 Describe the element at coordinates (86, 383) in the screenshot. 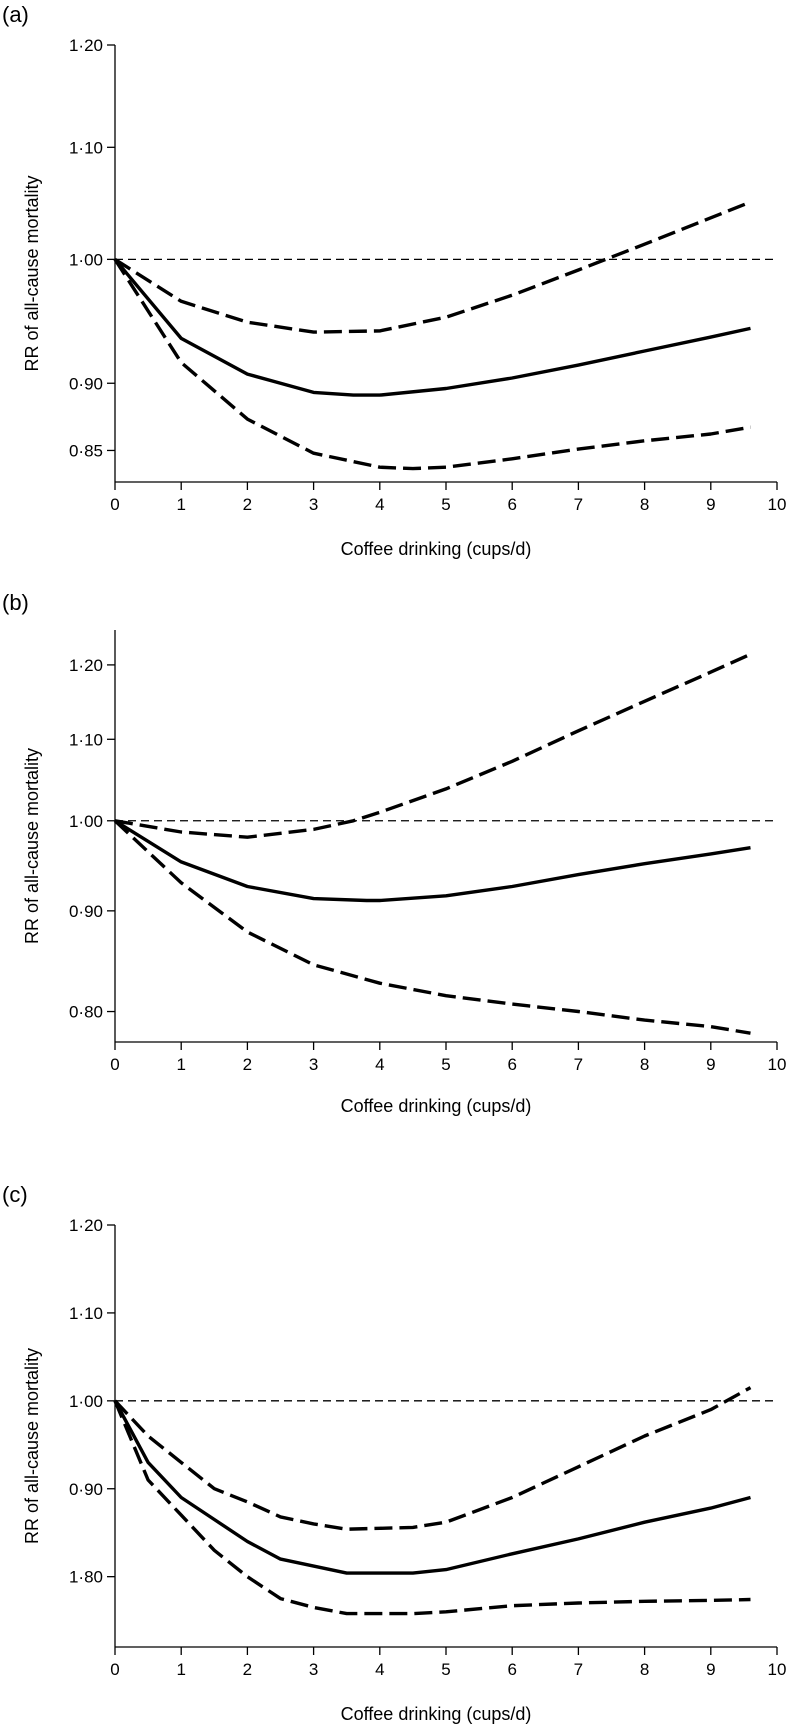

I see `y-tick-label-a-1: 0·90` at that location.